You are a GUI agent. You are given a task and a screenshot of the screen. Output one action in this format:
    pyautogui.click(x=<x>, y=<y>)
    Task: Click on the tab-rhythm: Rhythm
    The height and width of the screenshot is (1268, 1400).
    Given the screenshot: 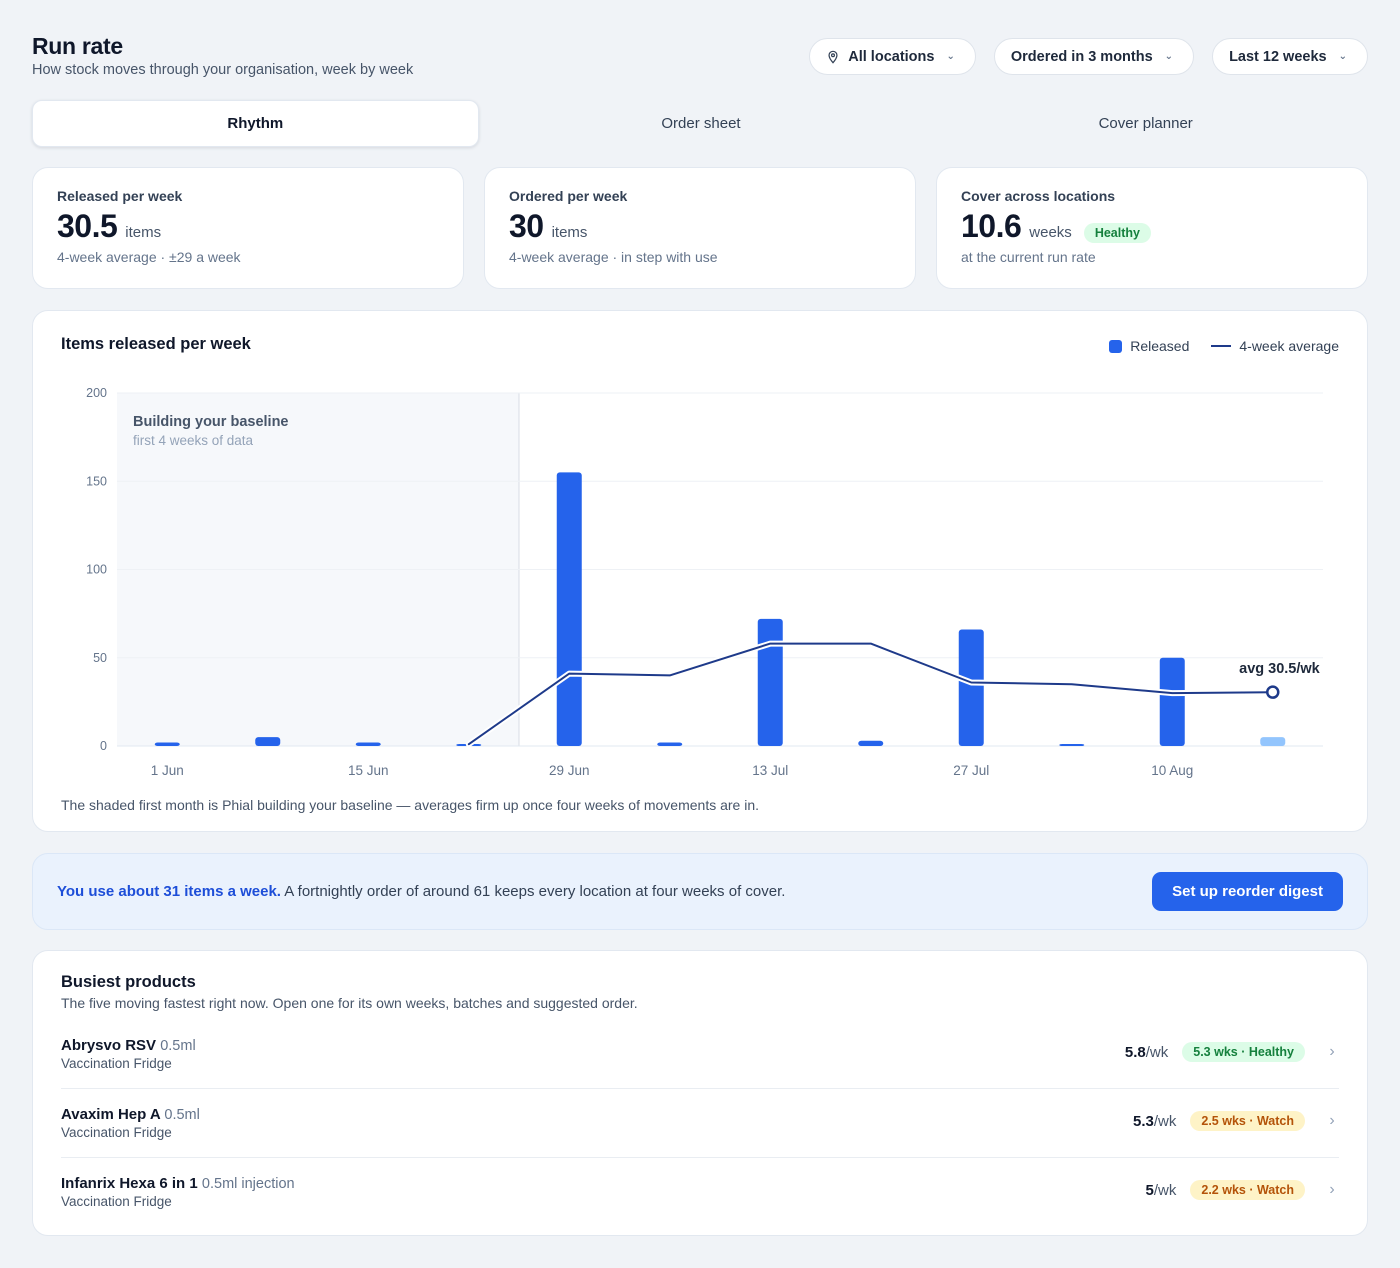 What is the action you would take?
    pyautogui.click(x=255, y=123)
    